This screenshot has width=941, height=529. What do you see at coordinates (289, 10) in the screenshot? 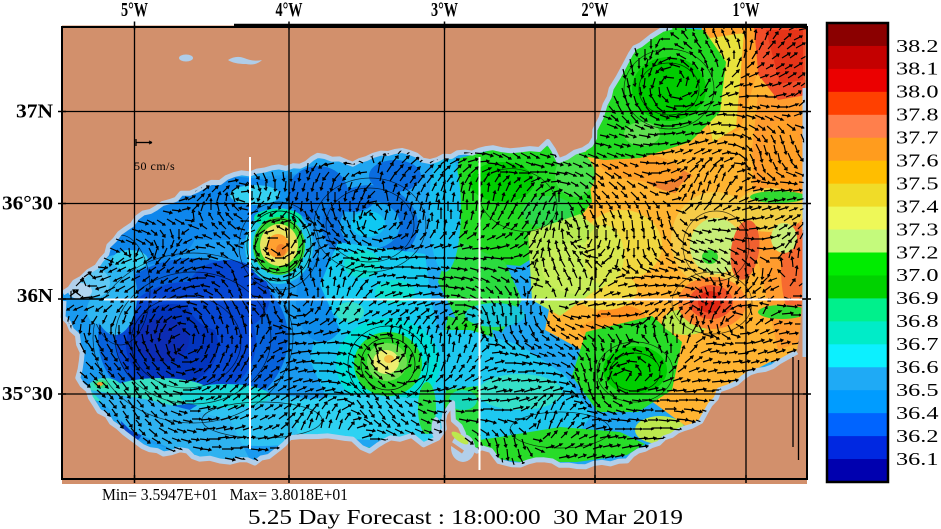
I see `svg-text: 4°W` at bounding box center [289, 10].